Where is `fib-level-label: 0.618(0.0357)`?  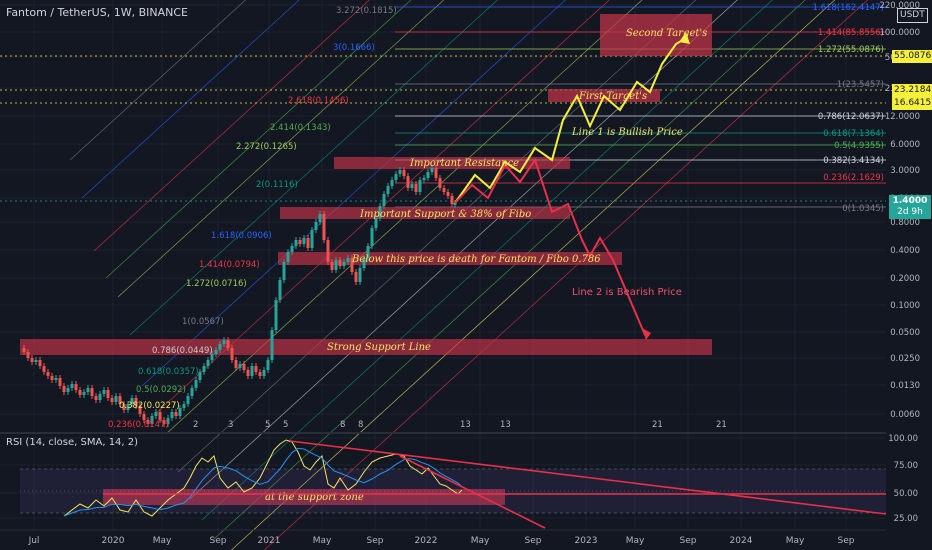
fib-level-label: 0.618(0.0357) is located at coordinates (168, 372).